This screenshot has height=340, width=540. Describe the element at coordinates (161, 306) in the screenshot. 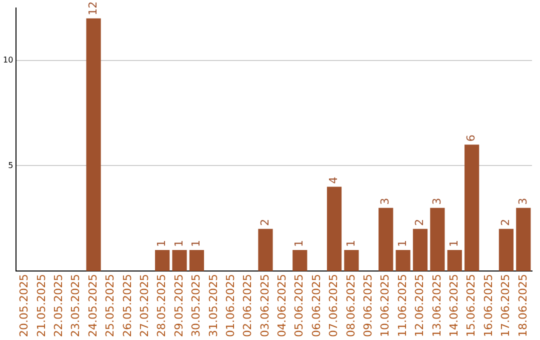

I see `x-tick-label: 28.05.2025` at that location.